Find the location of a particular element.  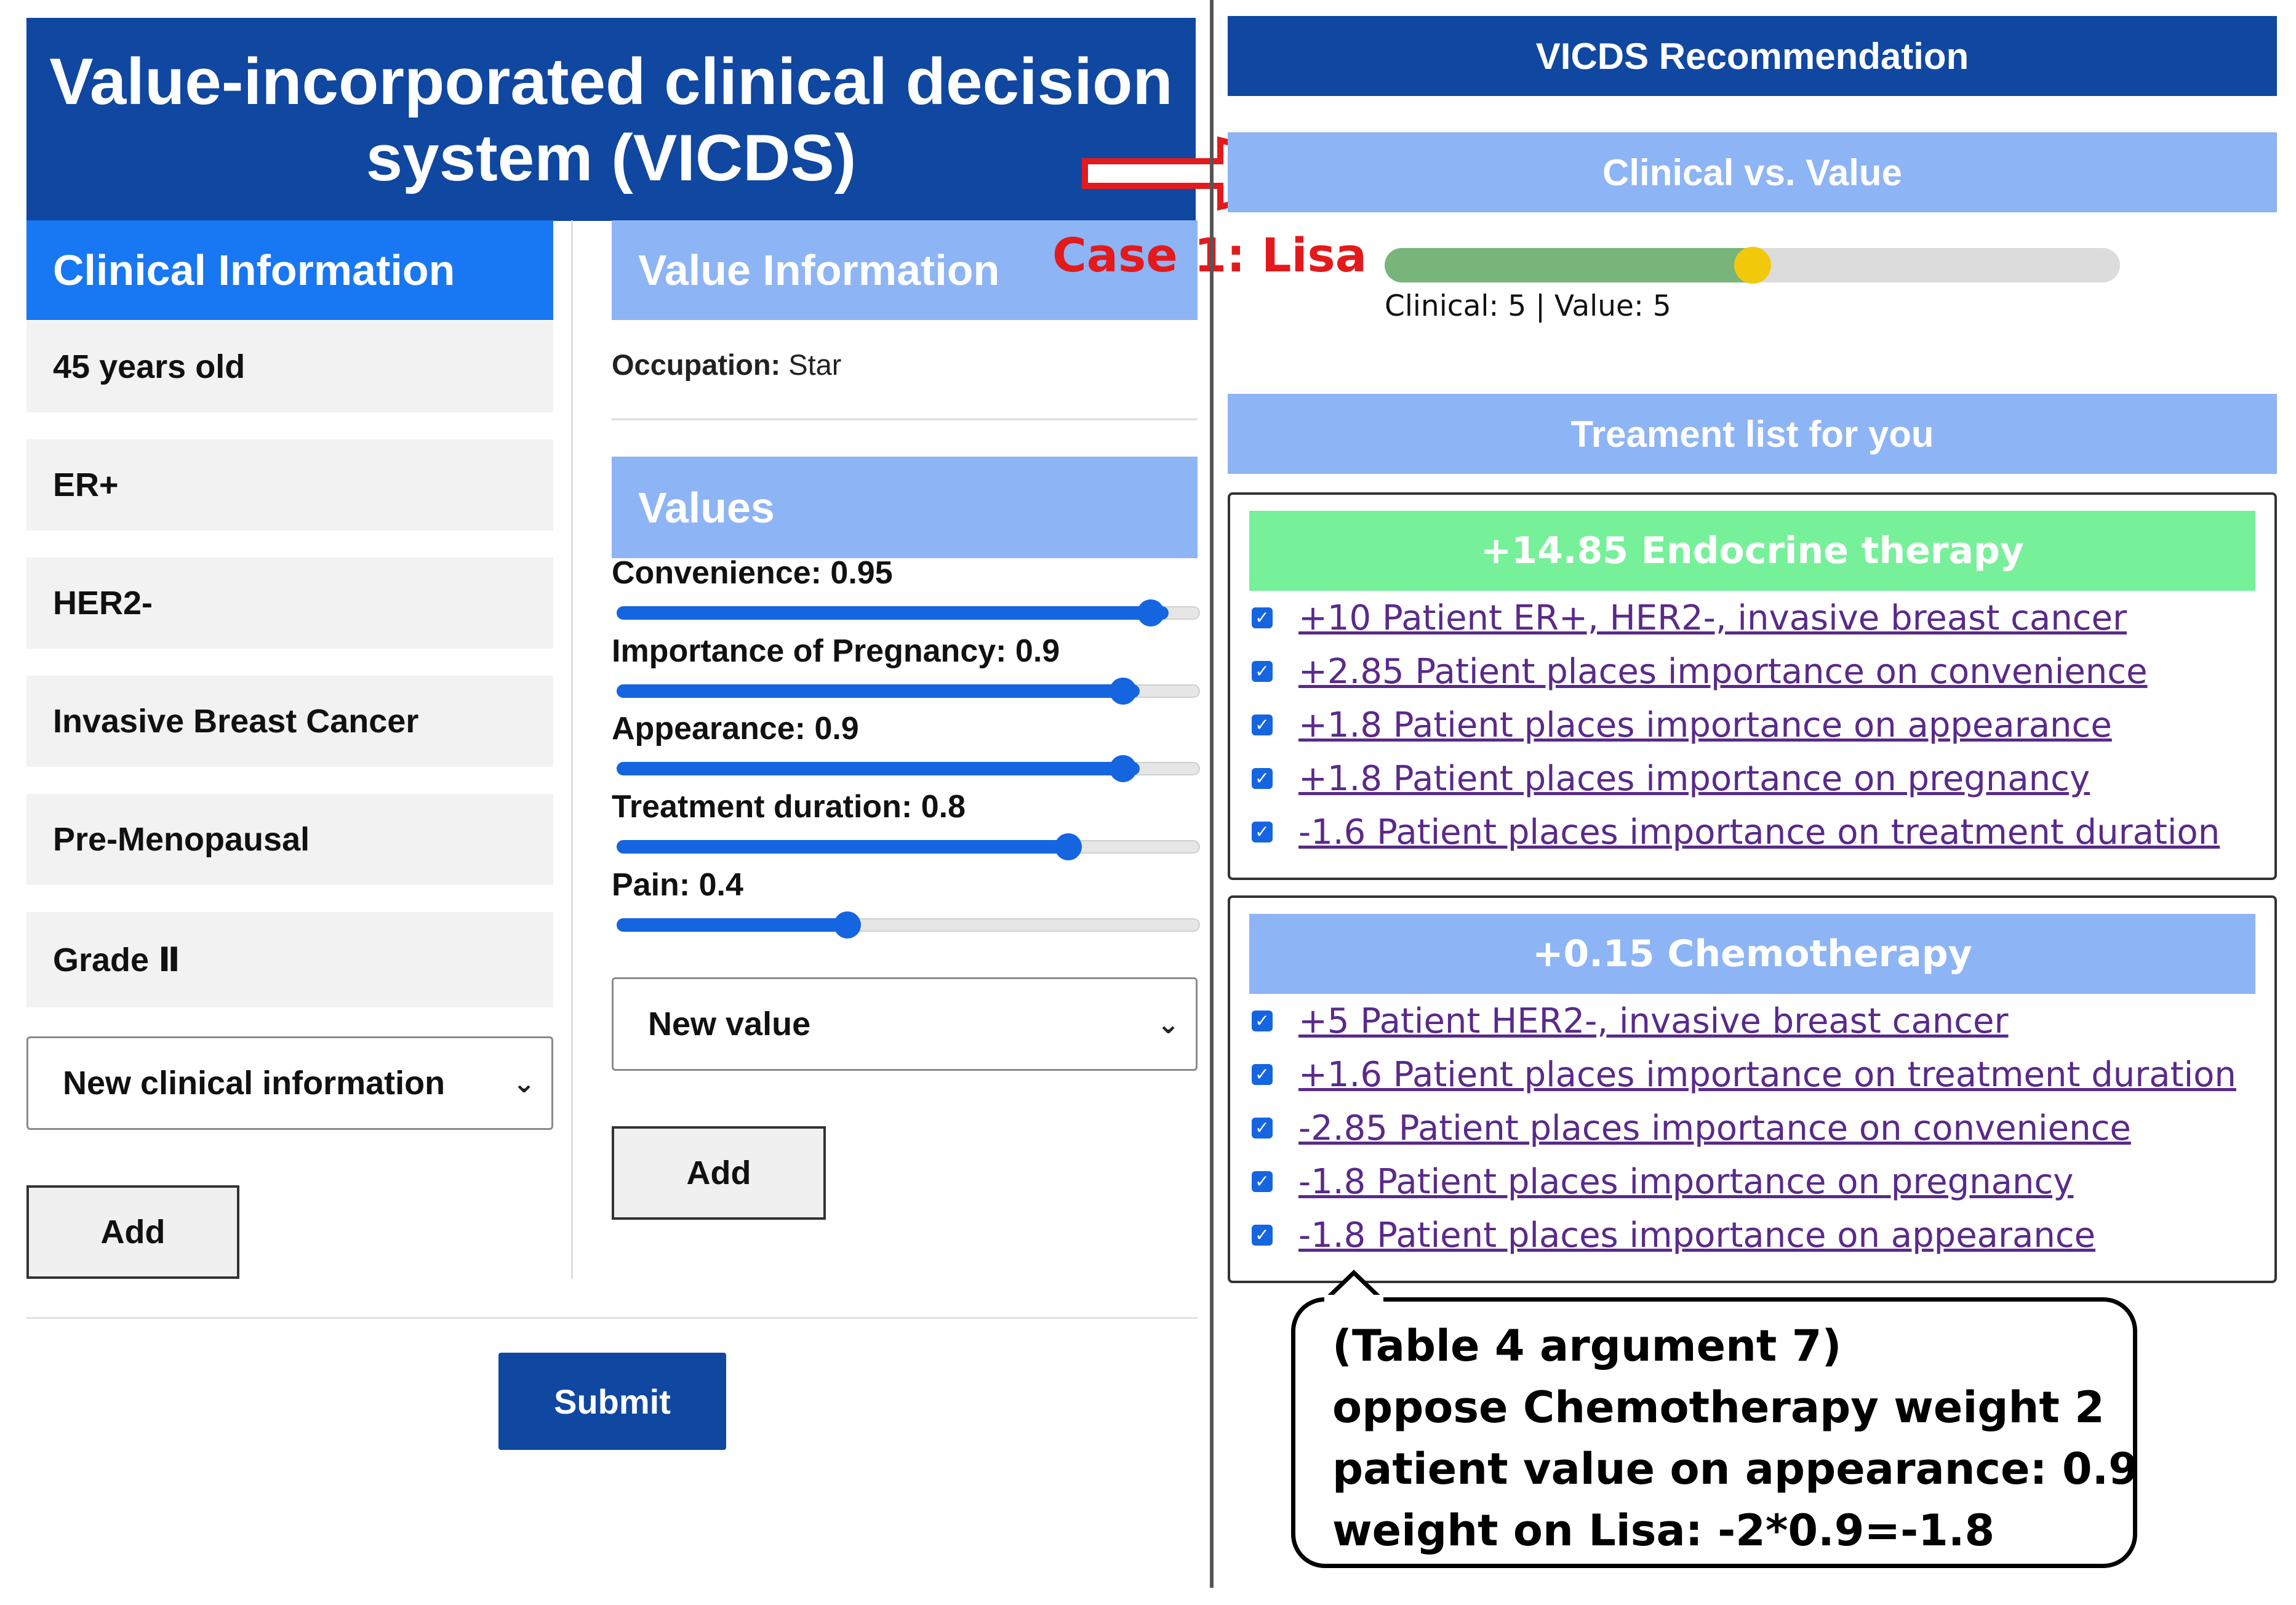

reason-link: +5 Patient HER2-, invasive breast cancer is located at coordinates (1653, 1021).